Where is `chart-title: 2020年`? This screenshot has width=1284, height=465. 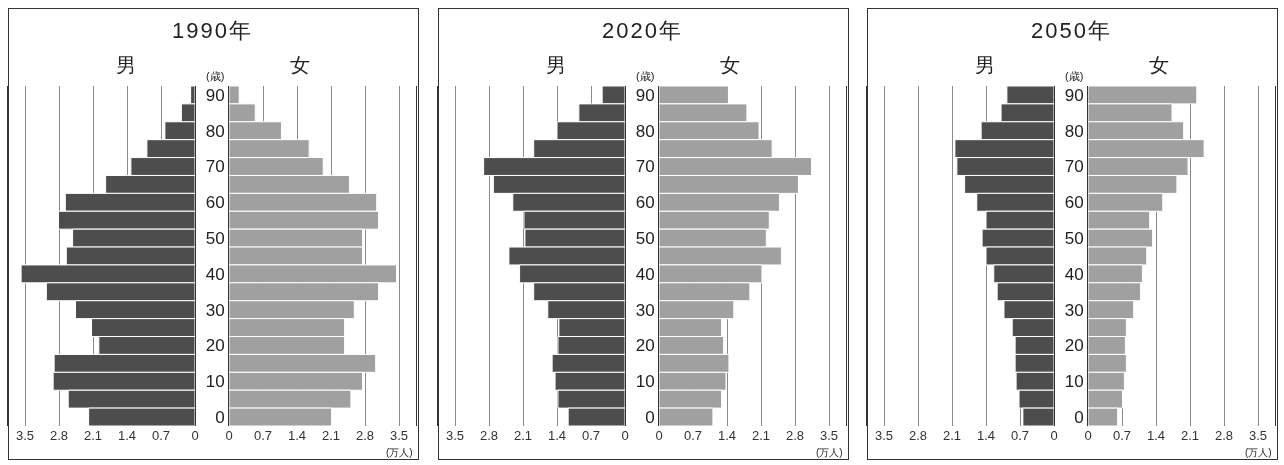
chart-title: 2020年 is located at coordinates (642, 31).